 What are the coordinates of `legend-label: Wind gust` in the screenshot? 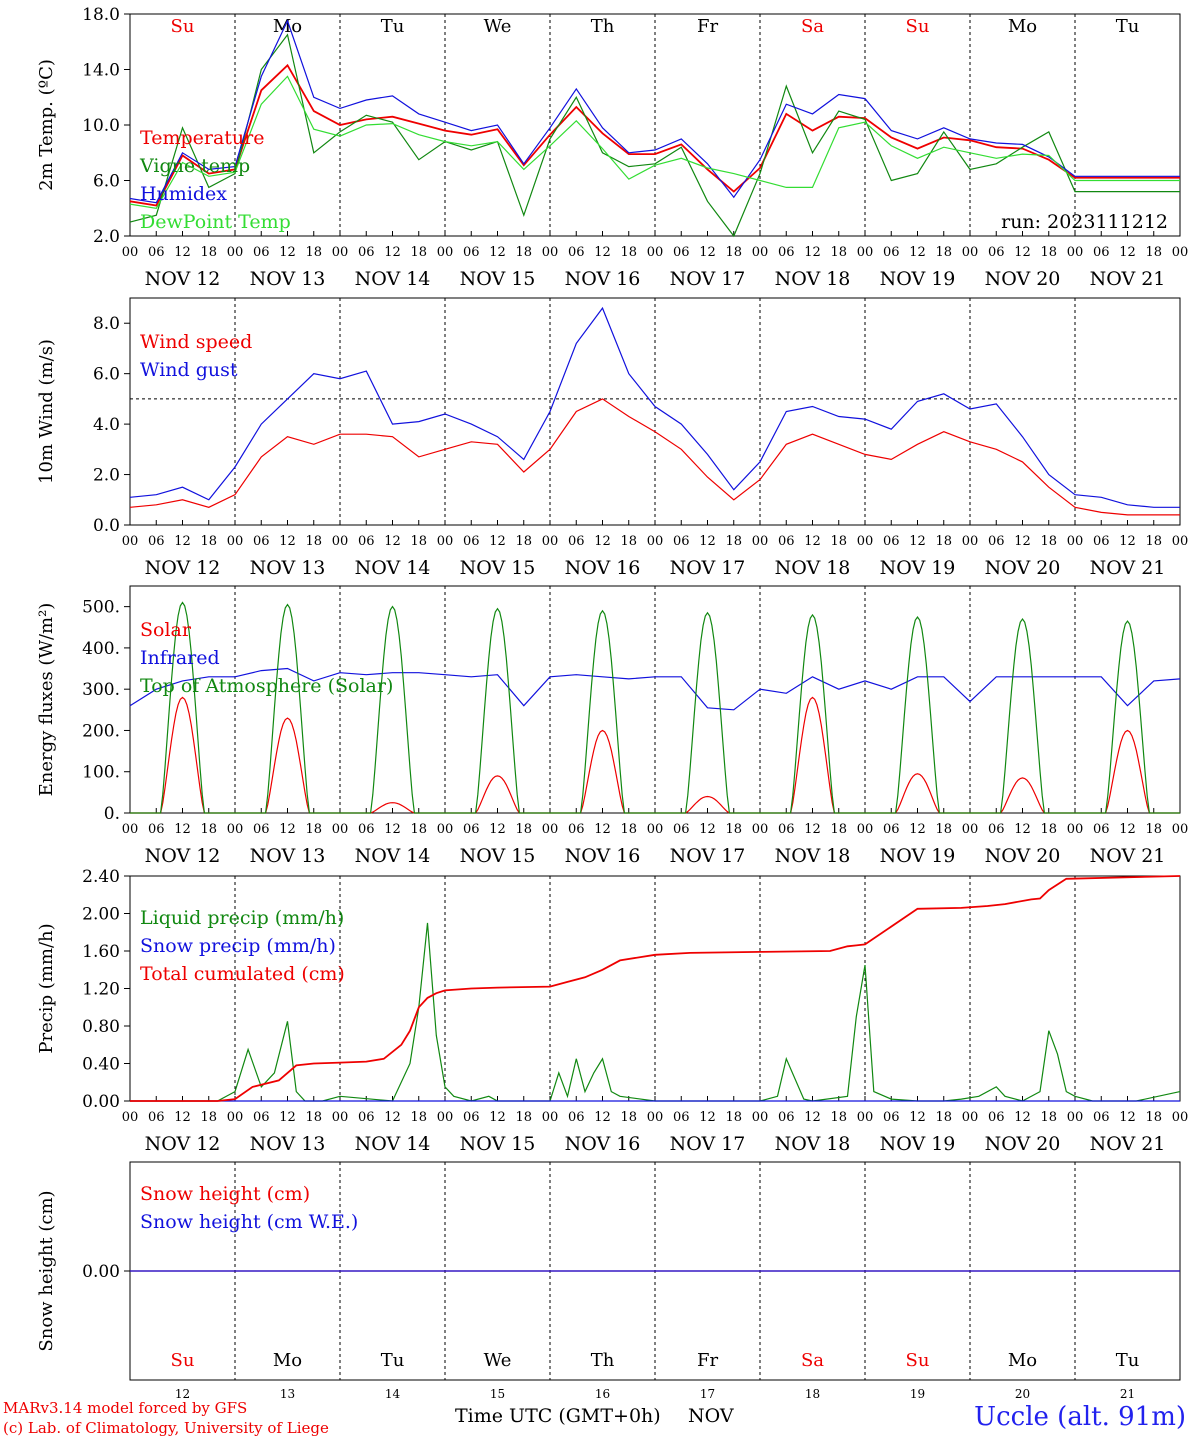 It's located at (189, 370).